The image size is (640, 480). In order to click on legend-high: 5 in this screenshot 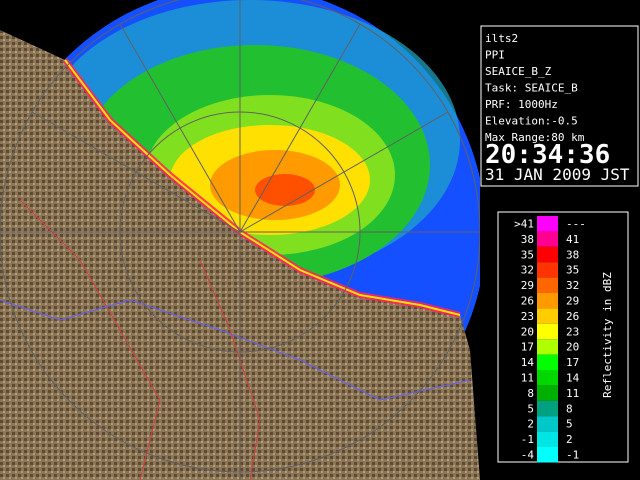, I will do `click(569, 424)`.